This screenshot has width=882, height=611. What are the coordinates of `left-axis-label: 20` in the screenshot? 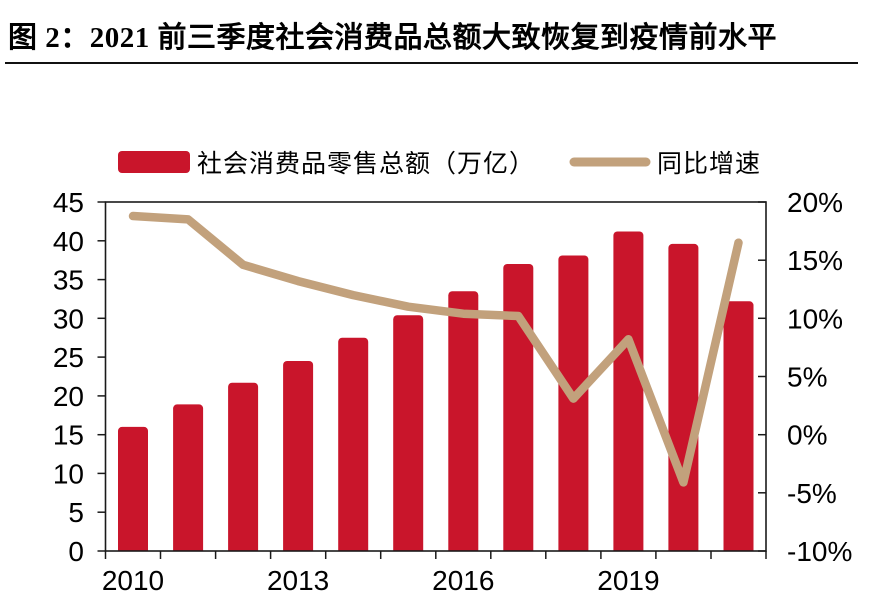 It's located at (68, 396).